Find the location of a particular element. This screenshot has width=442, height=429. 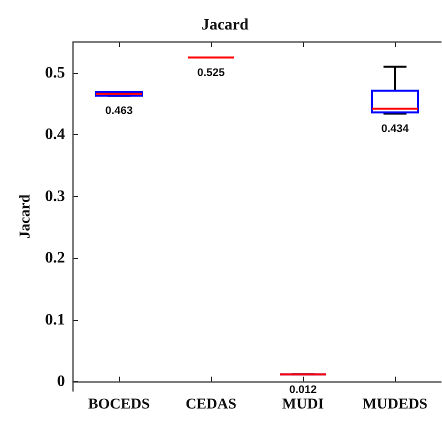

y-tick-label: 0 is located at coordinates (61, 381).